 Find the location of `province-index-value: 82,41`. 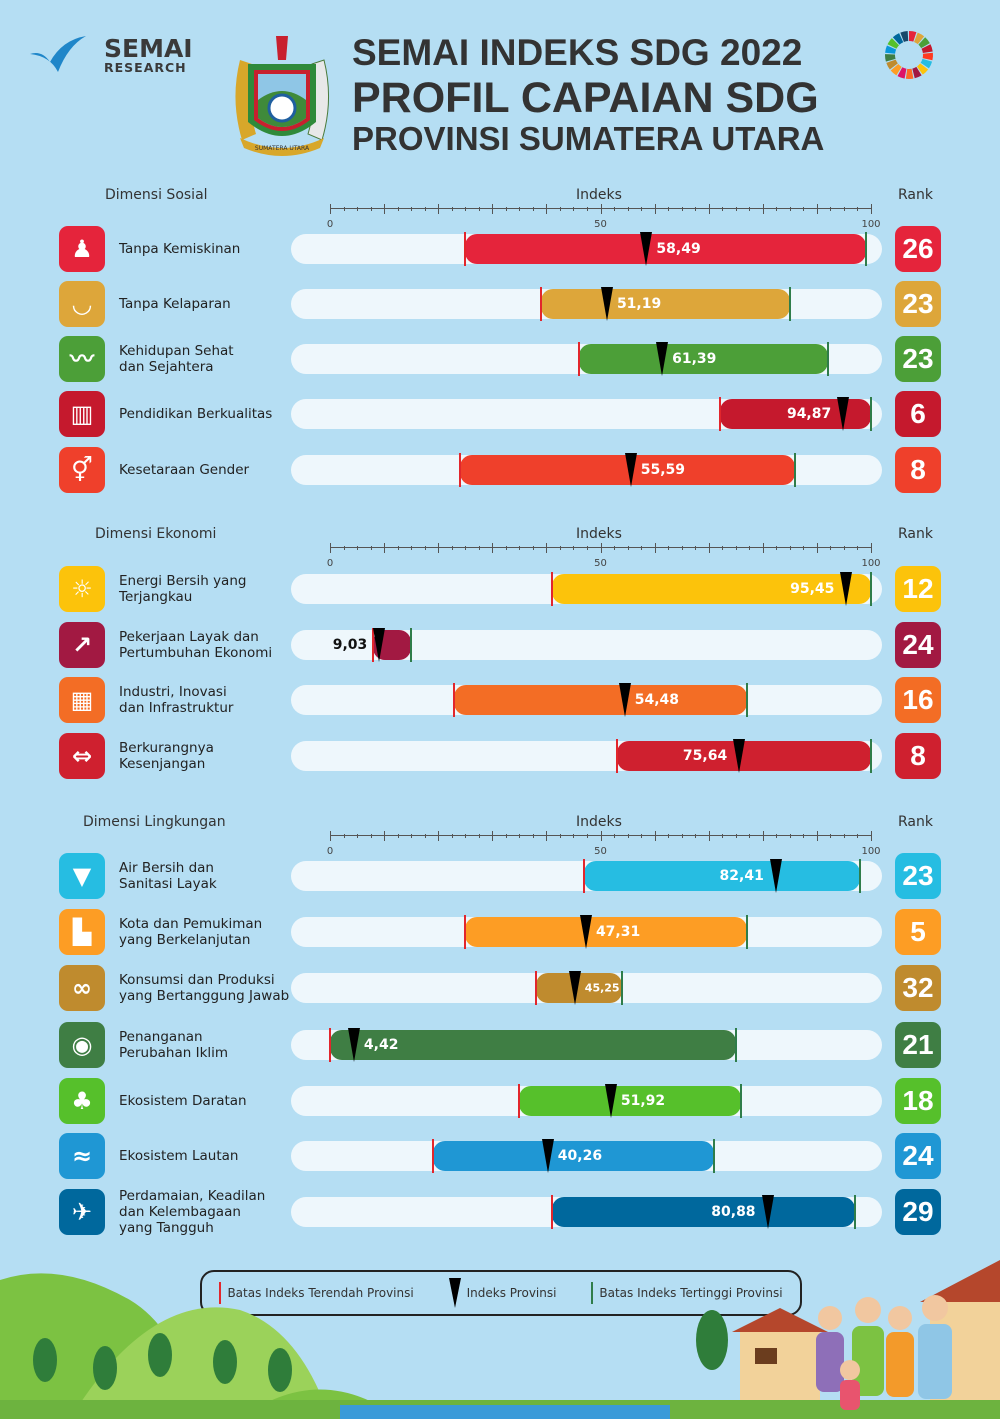

province-index-value: 82,41 is located at coordinates (741, 876).